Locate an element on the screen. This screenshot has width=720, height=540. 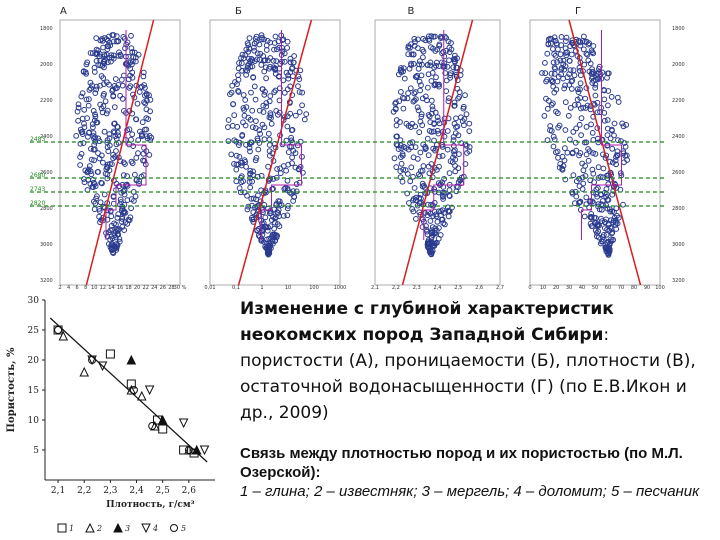
x-tick-label: 40 is located at coordinates (582, 287).